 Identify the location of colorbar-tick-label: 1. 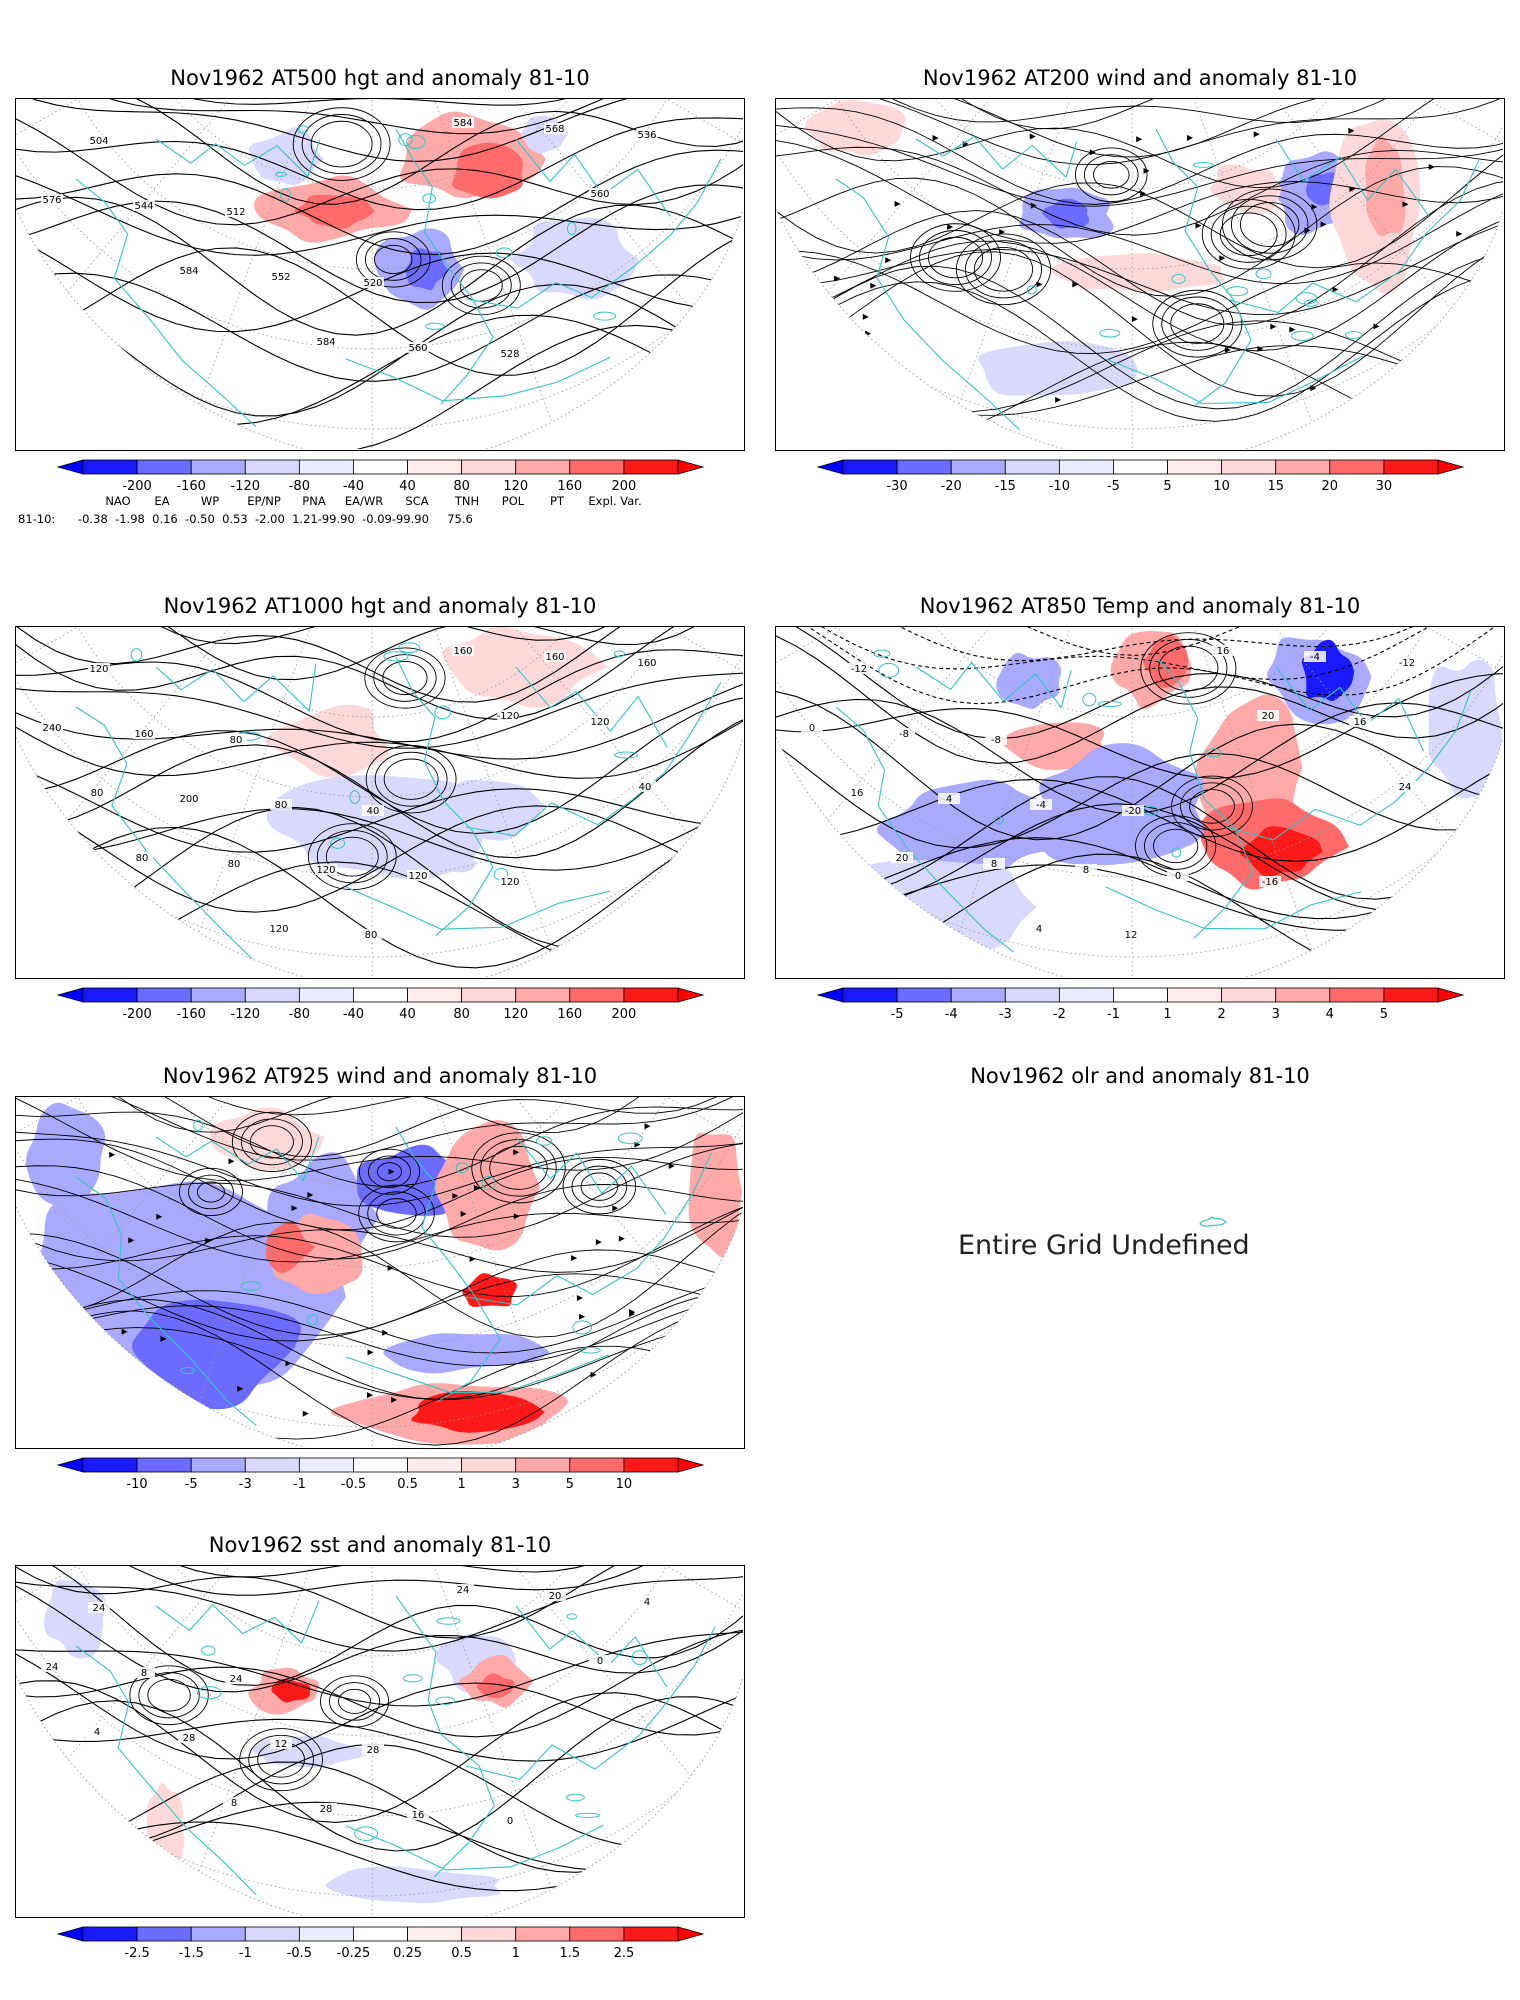
(1167, 1014).